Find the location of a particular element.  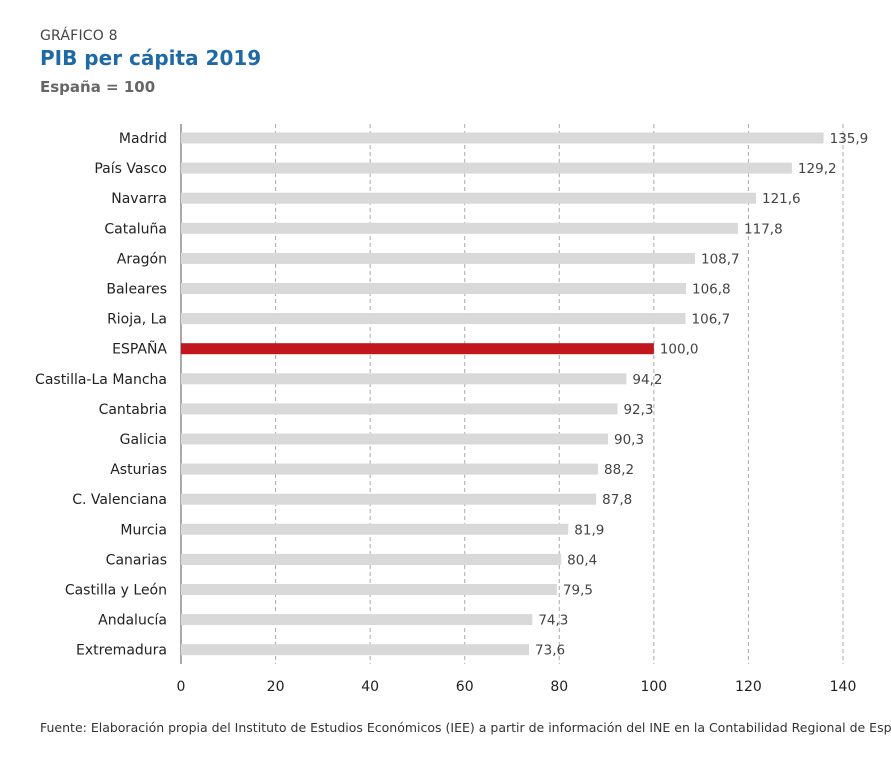

value-label: 80,4 is located at coordinates (582, 560).